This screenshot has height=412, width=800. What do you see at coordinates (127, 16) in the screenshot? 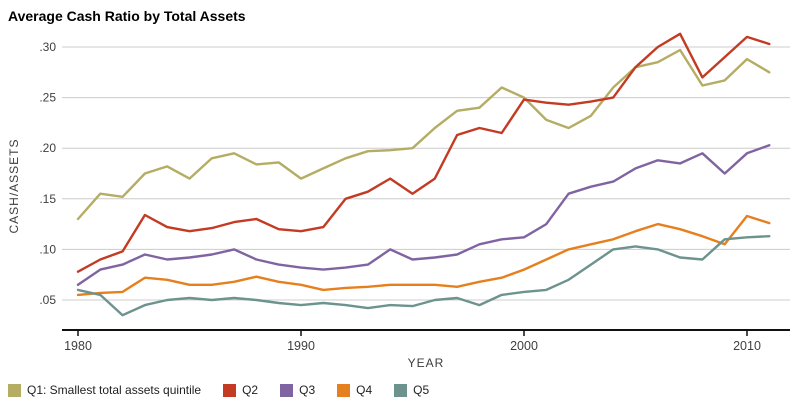
I see `page-title: Average Cash Ratio by Total Assets` at bounding box center [127, 16].